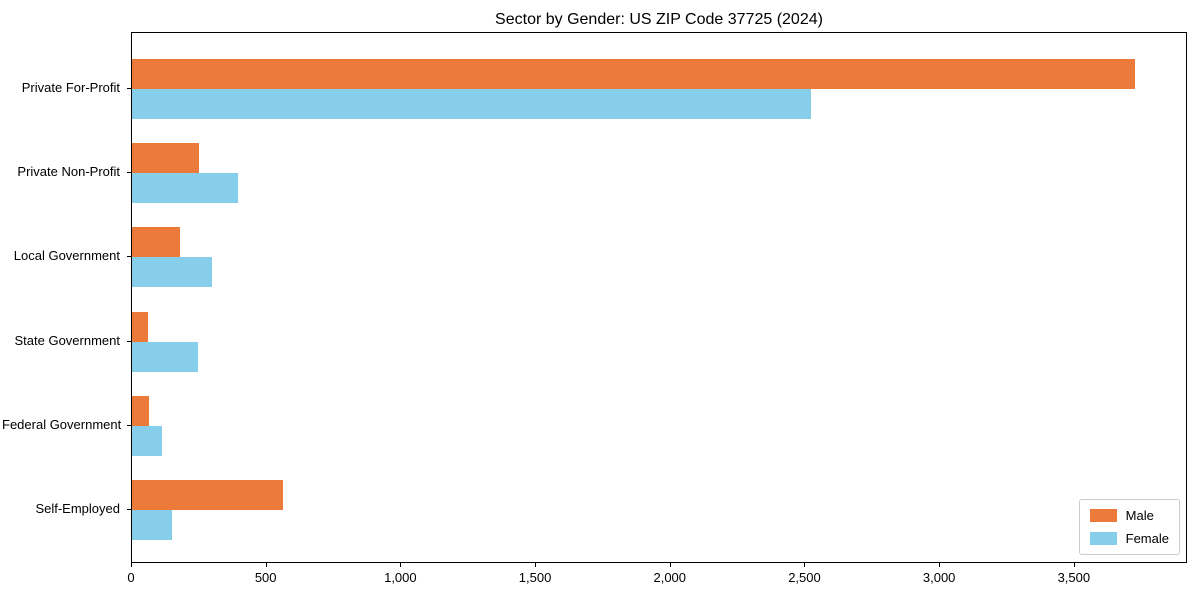 The image size is (1200, 600). Describe the element at coordinates (670, 577) in the screenshot. I see `x-tick-label-2-000: 2,000` at that location.